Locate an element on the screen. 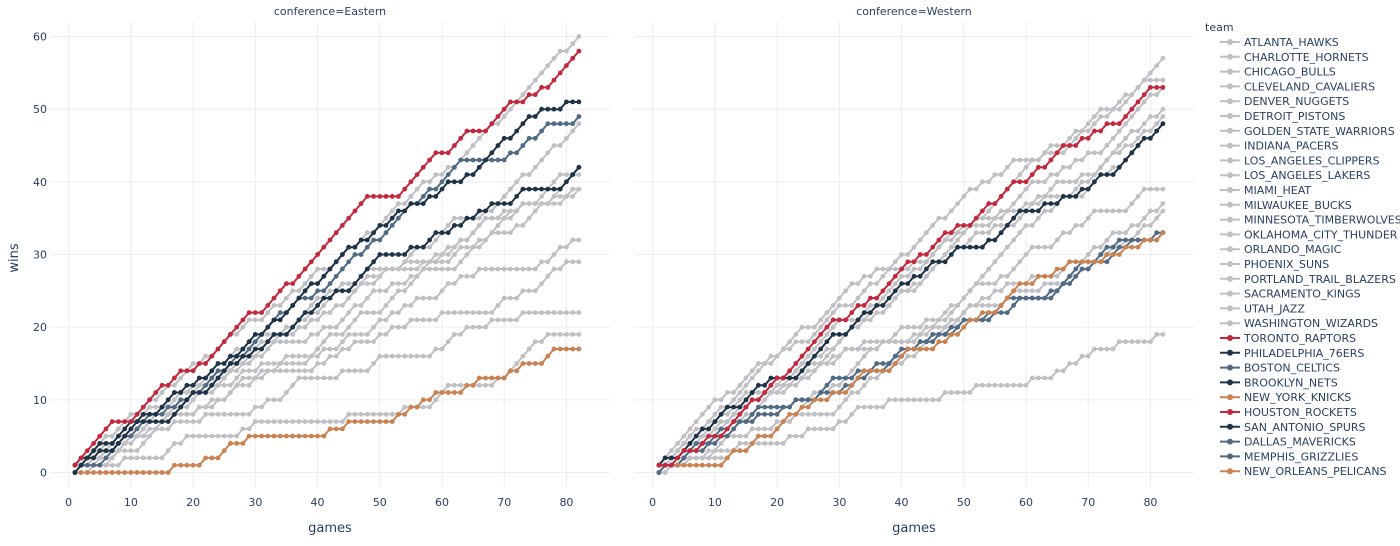  legend-item-new-orleans-pelicans: NEW_ORLEANS_PELICANS is located at coordinates (1303, 471).